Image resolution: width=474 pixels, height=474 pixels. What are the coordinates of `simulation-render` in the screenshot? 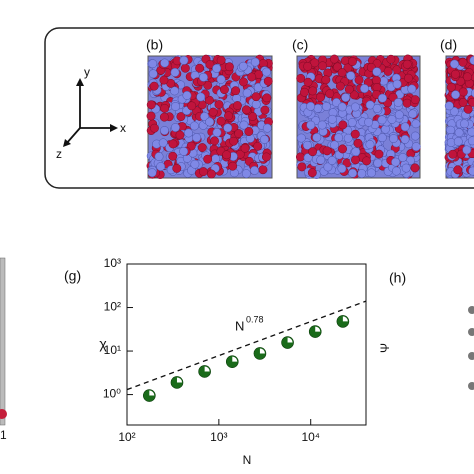 It's located at (358, 116).